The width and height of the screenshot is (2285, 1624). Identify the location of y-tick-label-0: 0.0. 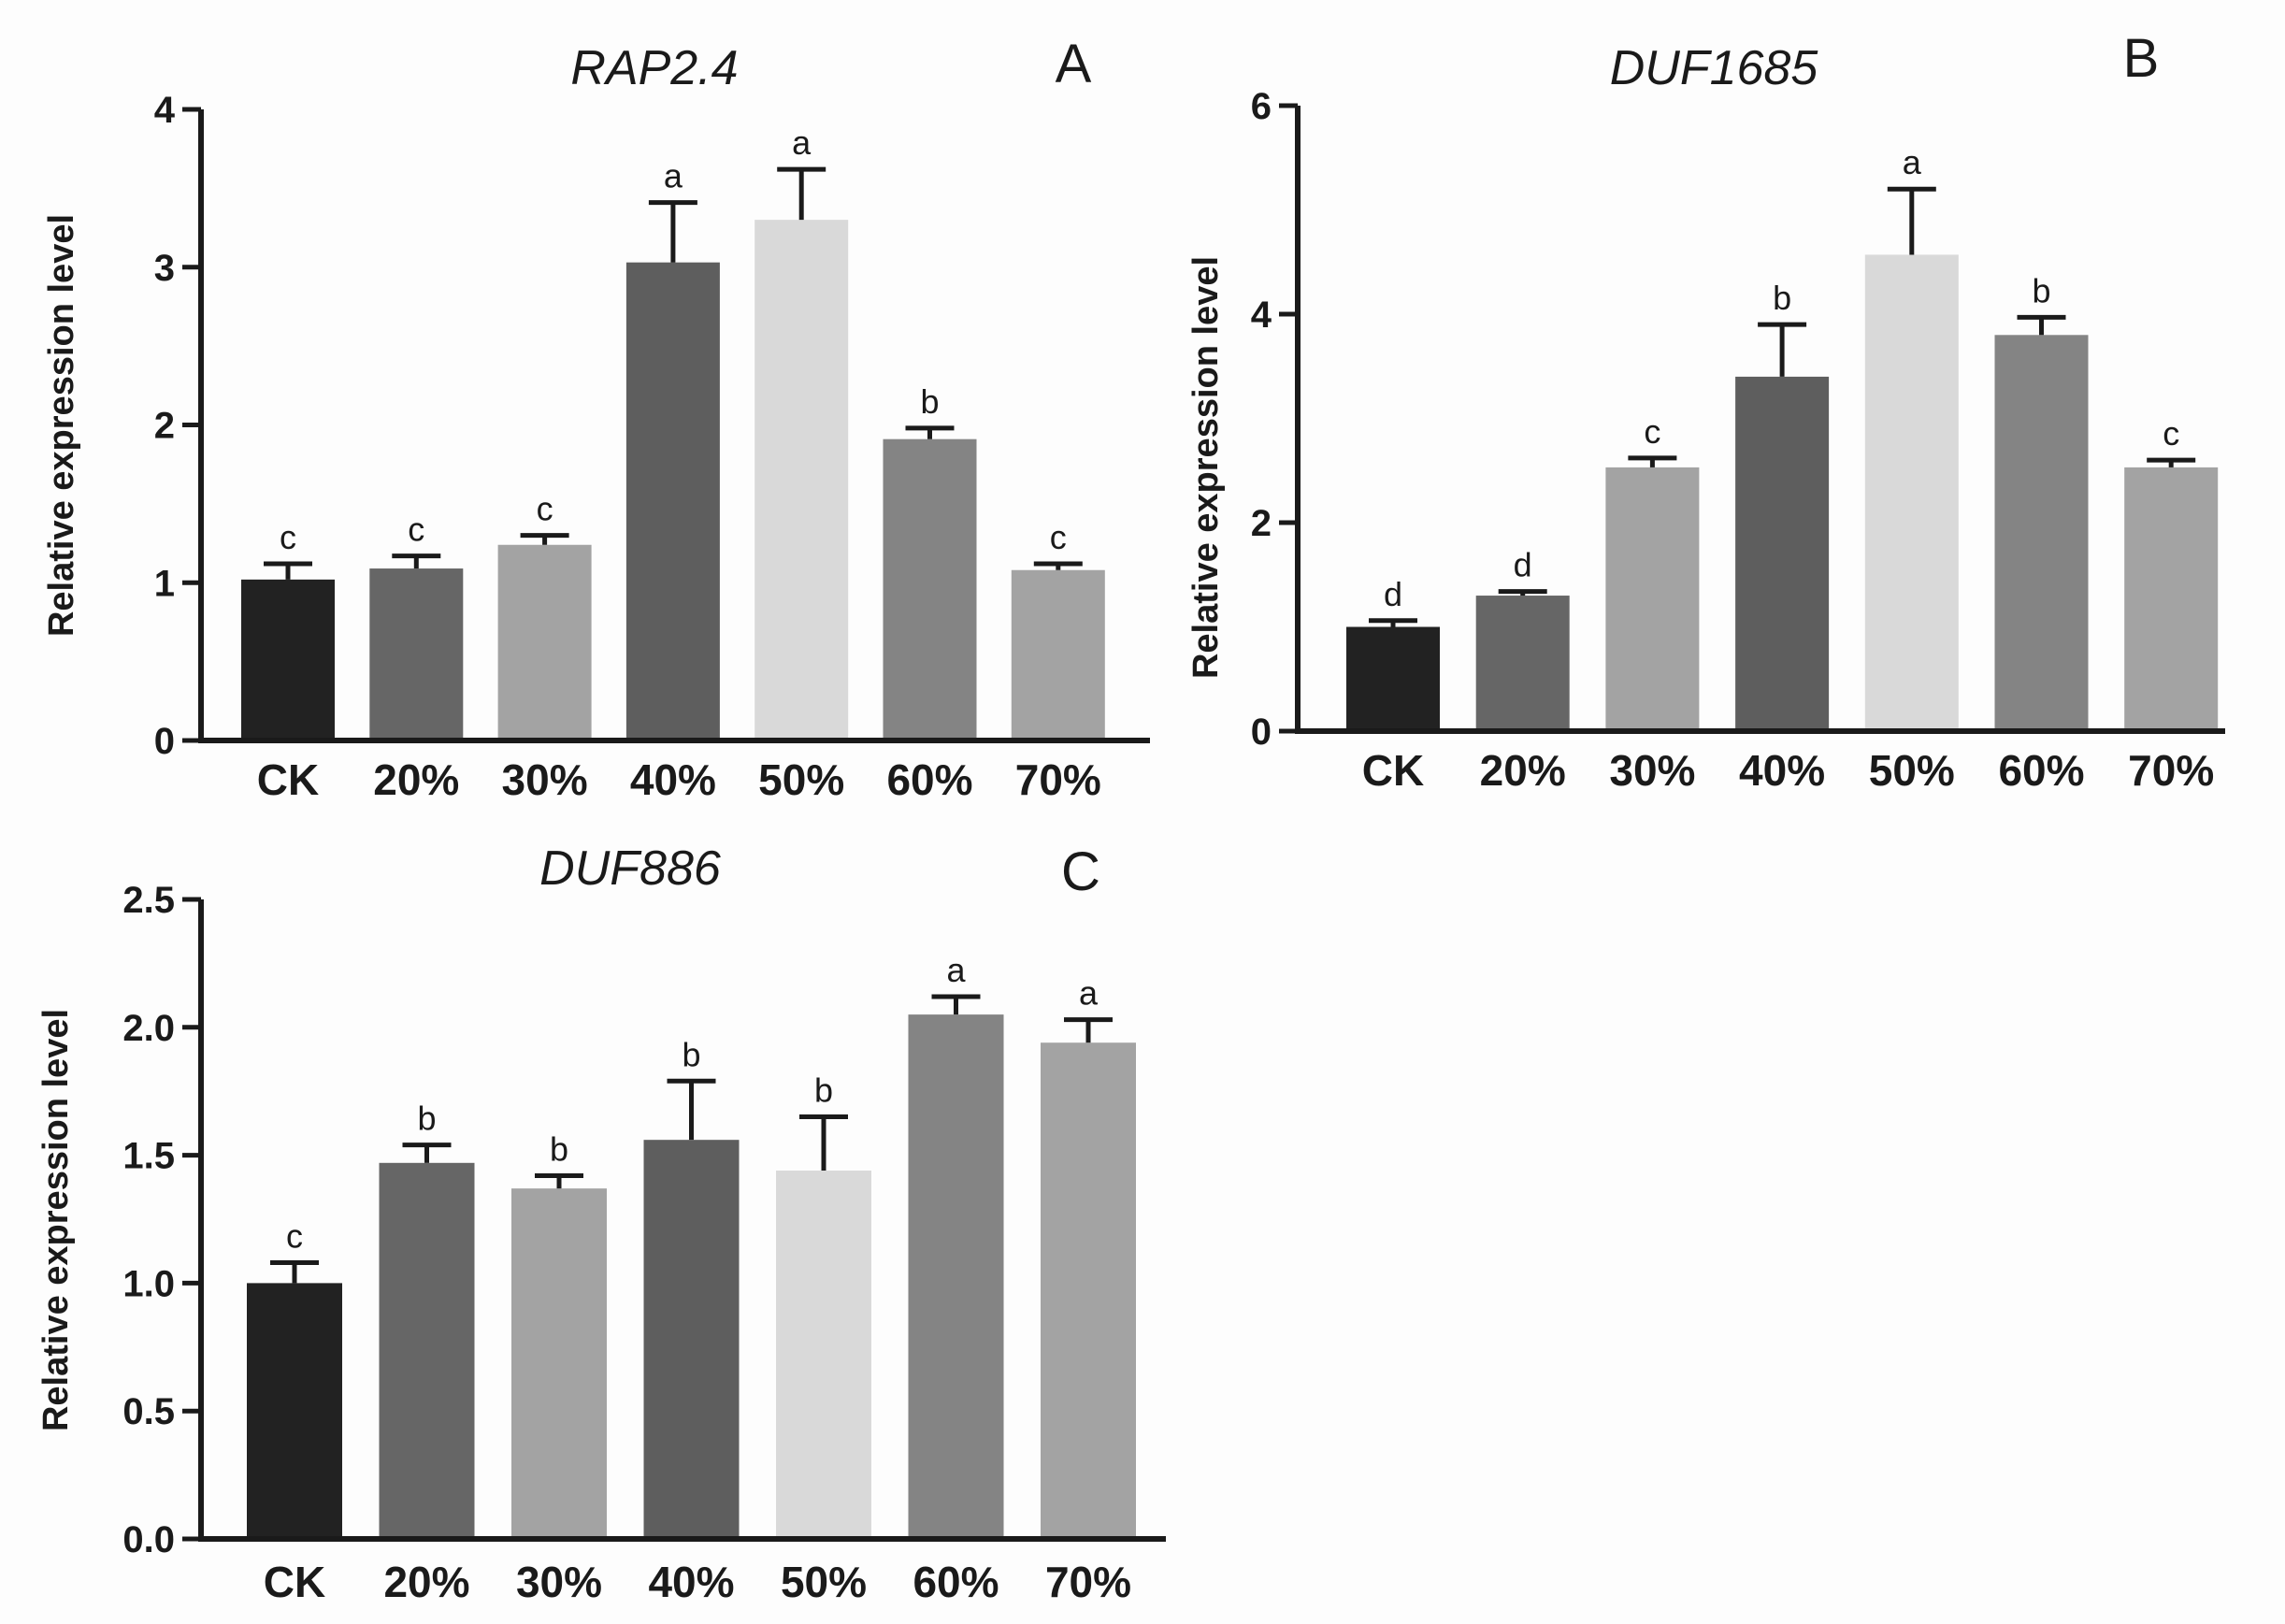
(148, 1539).